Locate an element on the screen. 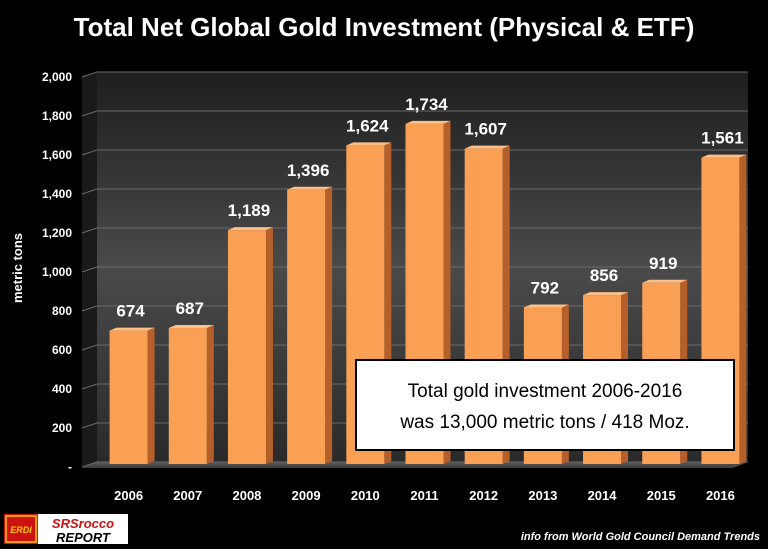 This screenshot has height=549, width=768. y-tick-label: 1,200 is located at coordinates (57, 233).